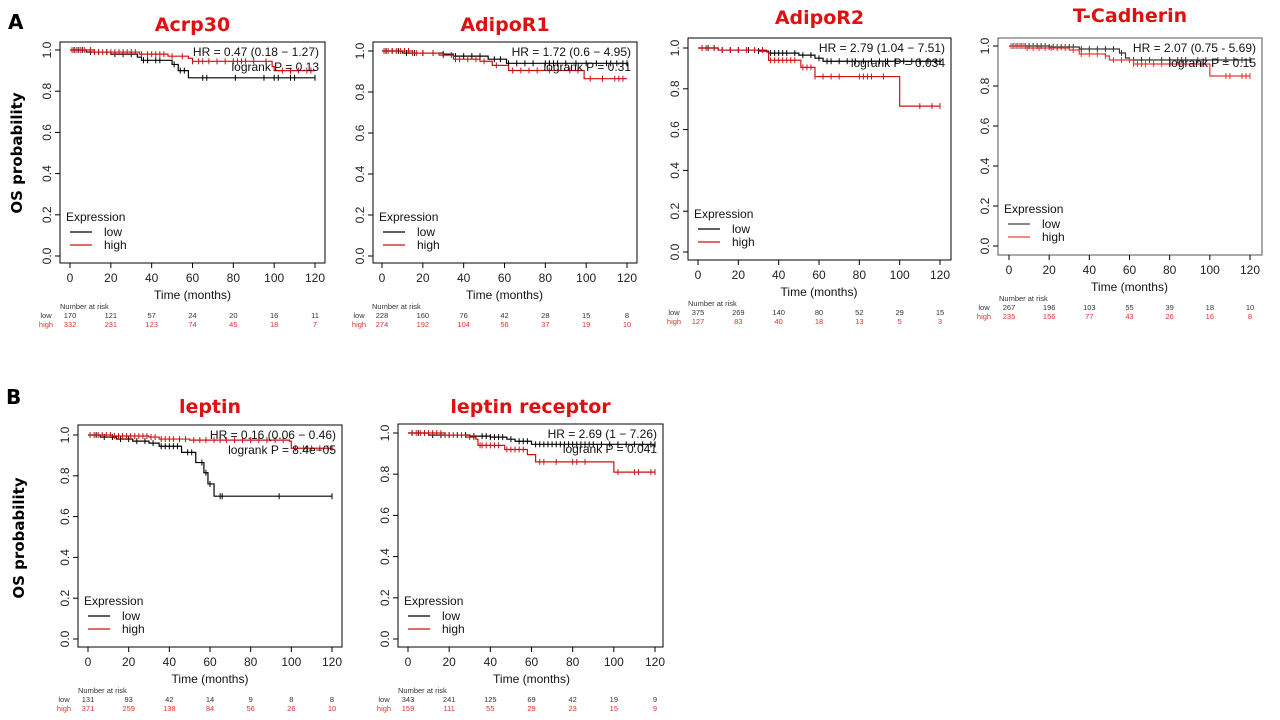 Image resolution: width=1280 pixels, height=720 pixels. Describe the element at coordinates (210, 465) in the screenshot. I see `km-curve-low` at that location.